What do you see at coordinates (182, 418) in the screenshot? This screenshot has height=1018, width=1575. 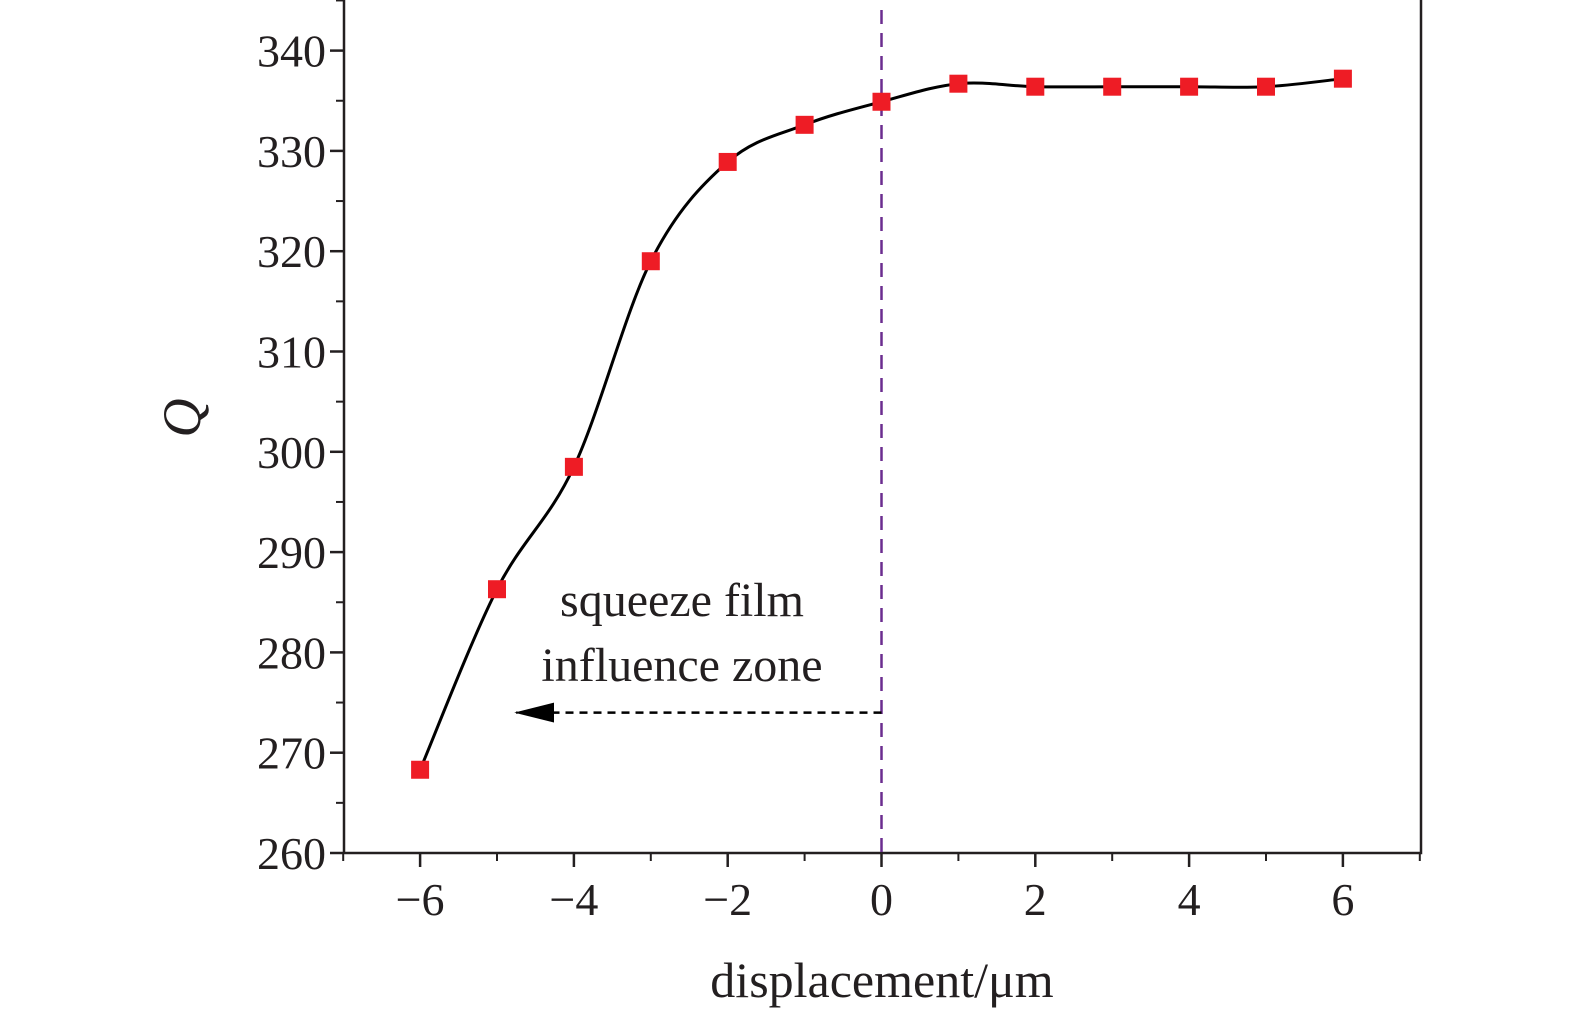 I see `y-axis-title: Q` at bounding box center [182, 418].